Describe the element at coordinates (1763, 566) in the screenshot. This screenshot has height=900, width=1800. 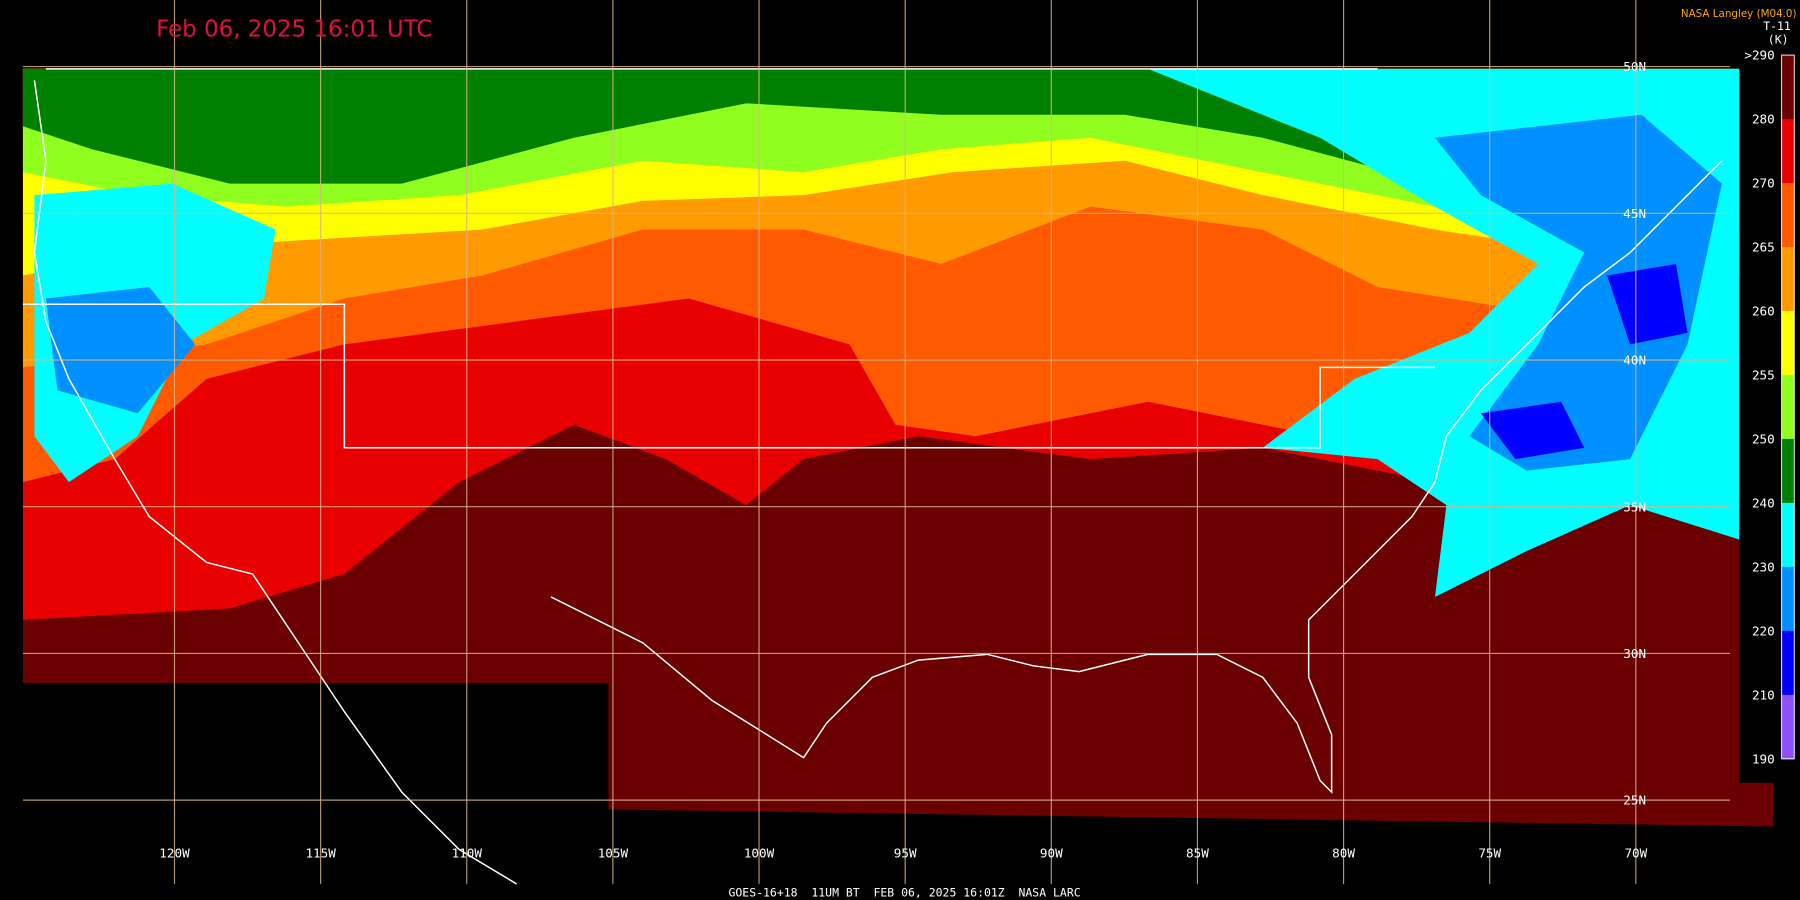
I see `colorbar-label: 230` at that location.